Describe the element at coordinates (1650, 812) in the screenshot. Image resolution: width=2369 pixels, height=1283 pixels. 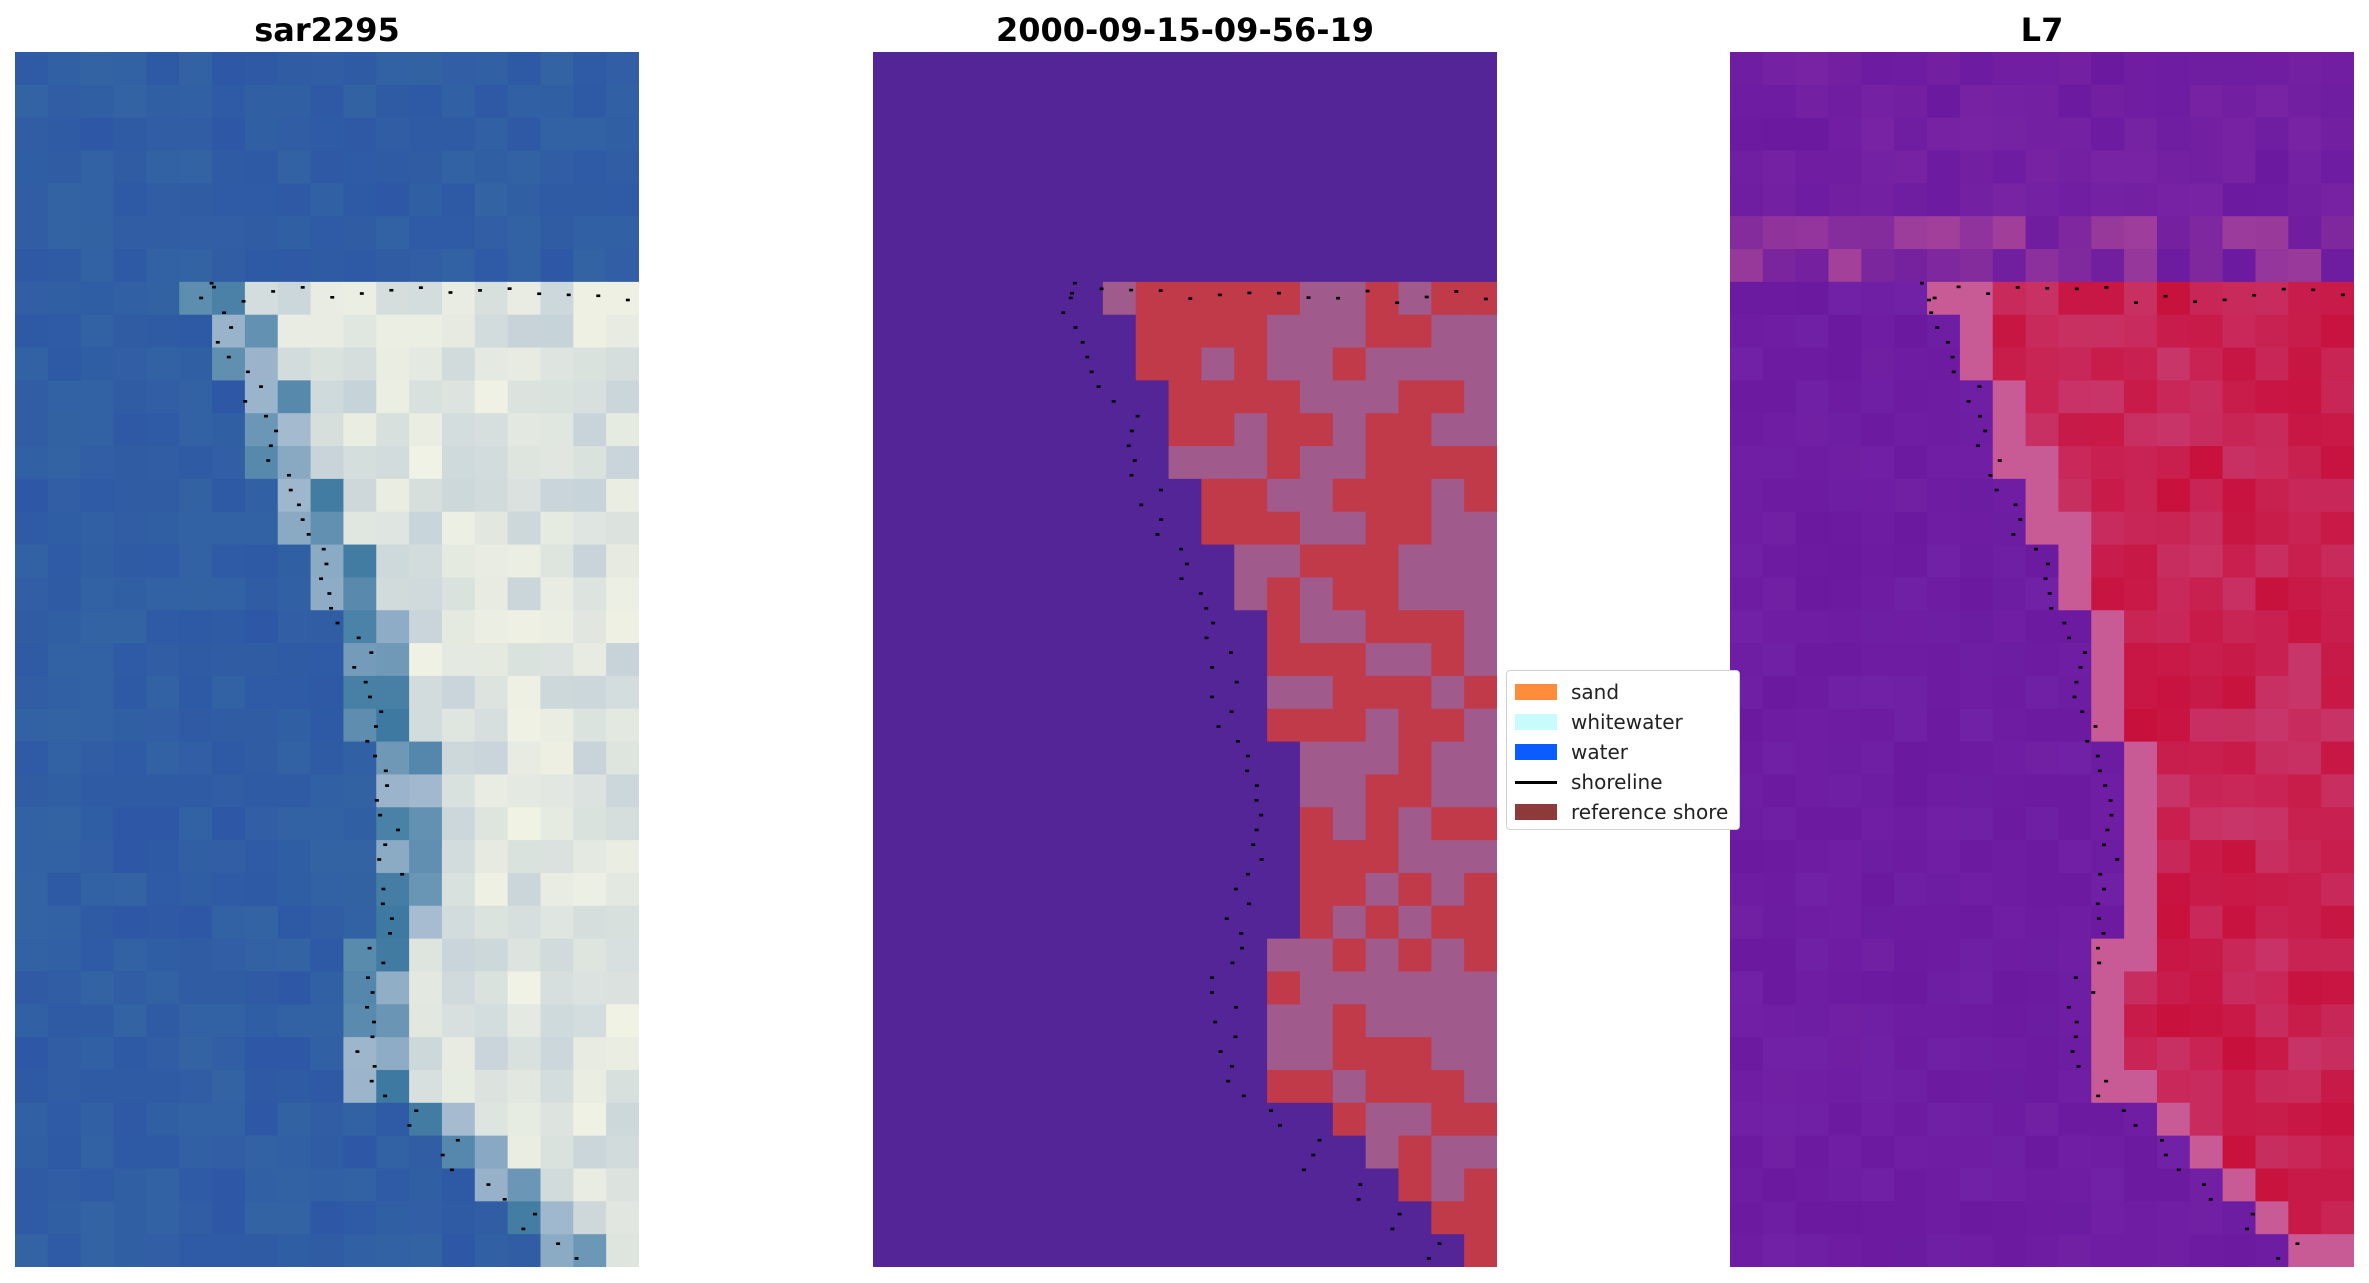
I see `legend-label: reference shore` at that location.